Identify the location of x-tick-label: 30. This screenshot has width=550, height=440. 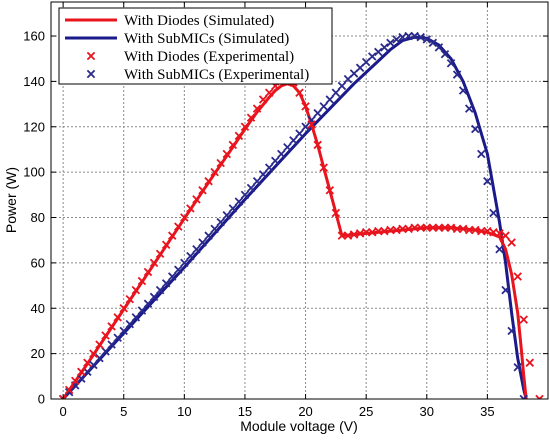
(427, 411).